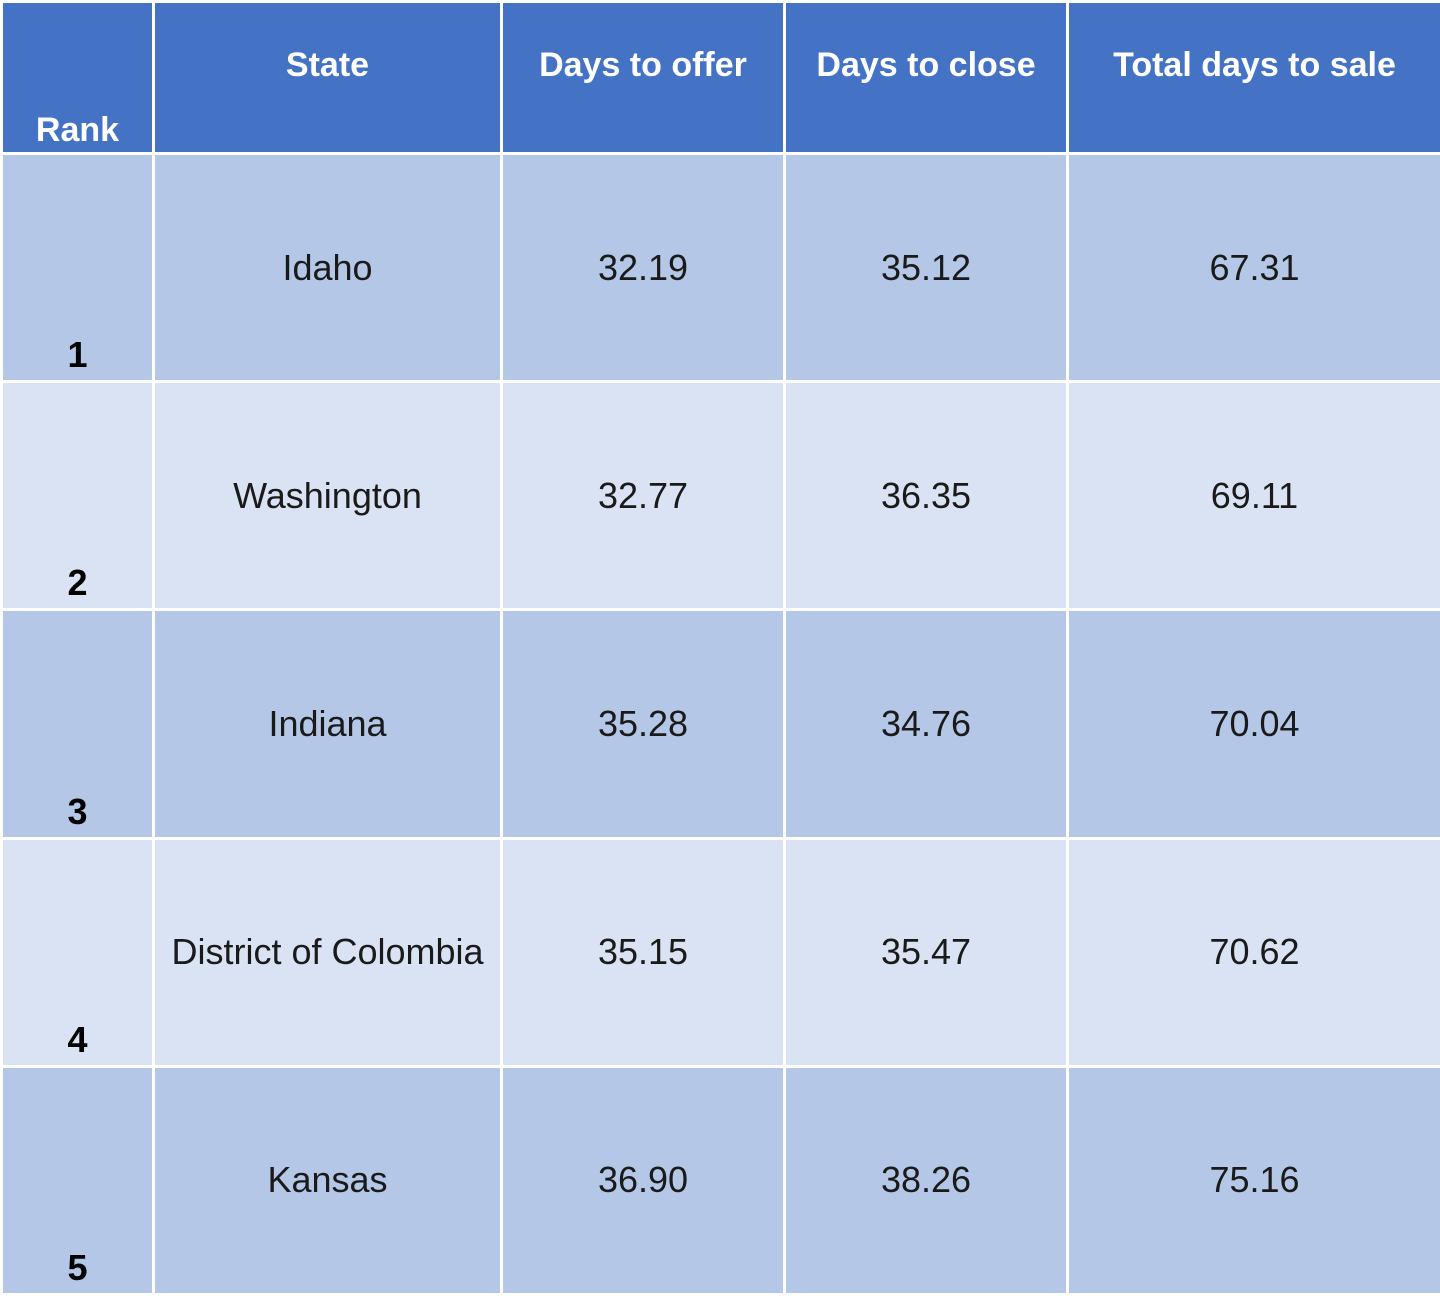  Describe the element at coordinates (926, 77) in the screenshot. I see `column-header-days-to-close: Days to close` at that location.